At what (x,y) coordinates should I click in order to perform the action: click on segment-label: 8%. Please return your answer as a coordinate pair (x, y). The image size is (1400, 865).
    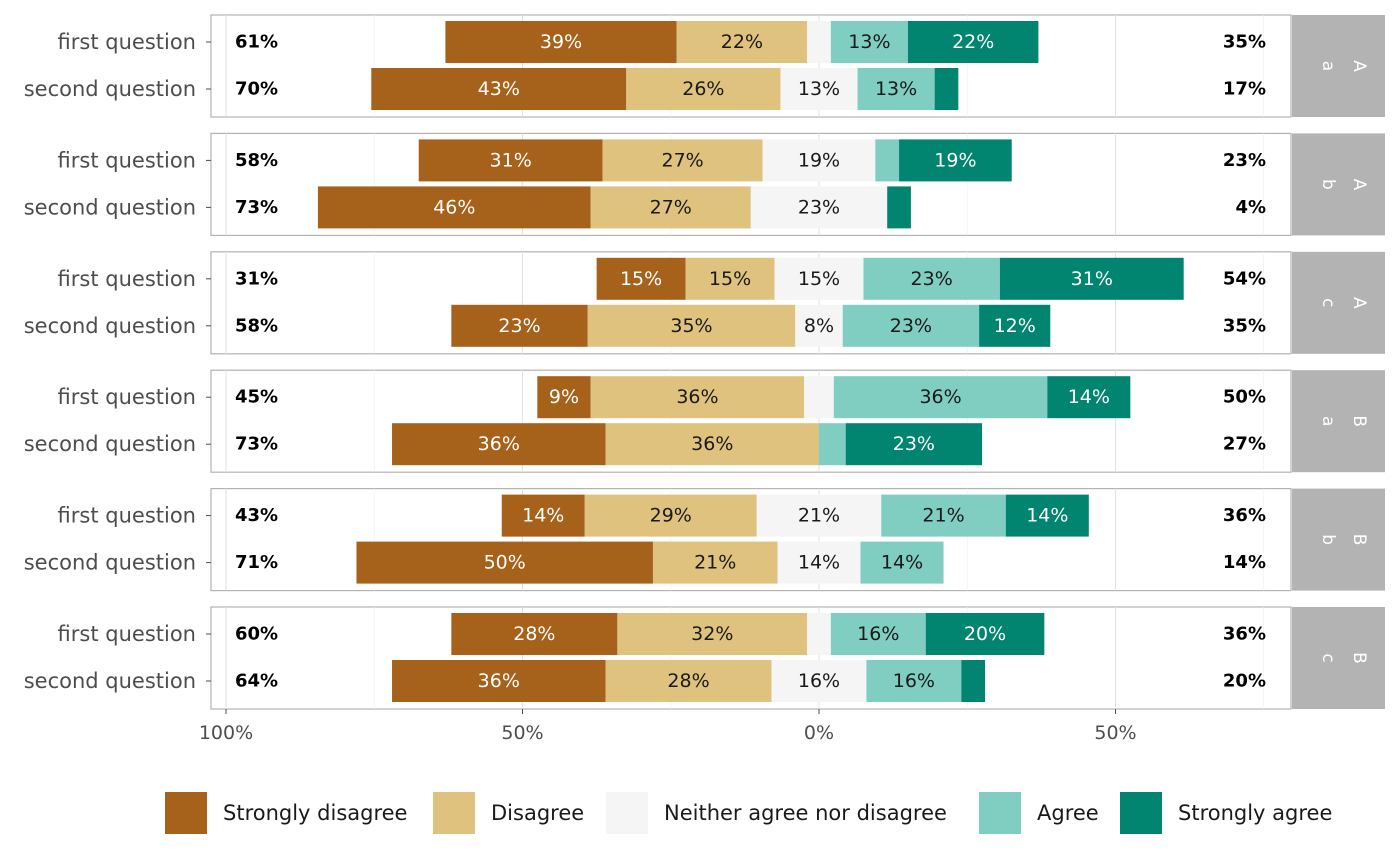
    Looking at the image, I should click on (819, 326).